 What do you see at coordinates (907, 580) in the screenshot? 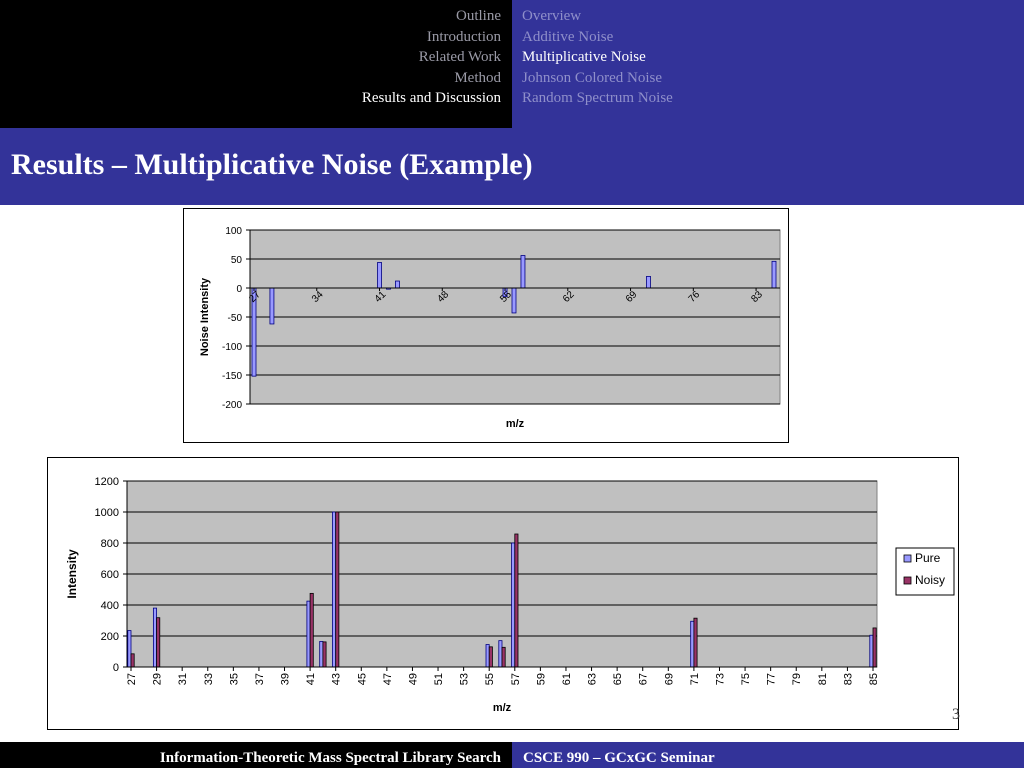
I see `legend-swatch-noisy` at bounding box center [907, 580].